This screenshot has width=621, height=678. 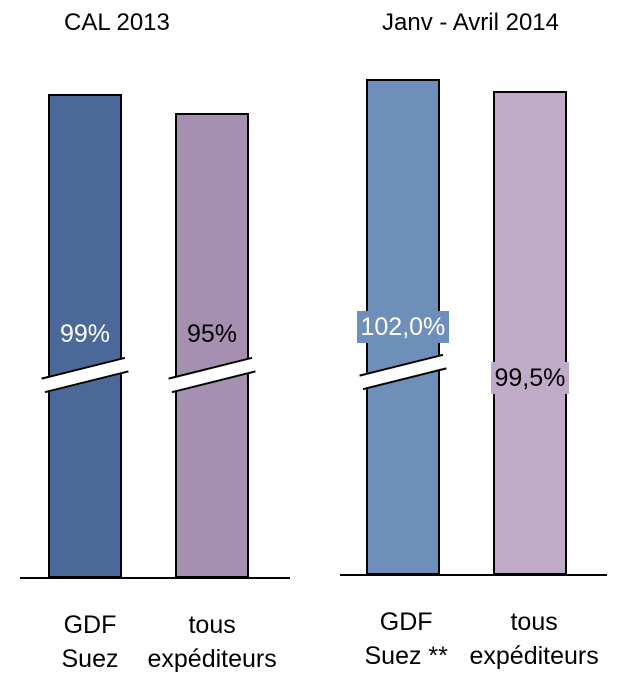 I want to click on bar-cal-2013-tous-exp-diteurs, so click(x=212, y=345).